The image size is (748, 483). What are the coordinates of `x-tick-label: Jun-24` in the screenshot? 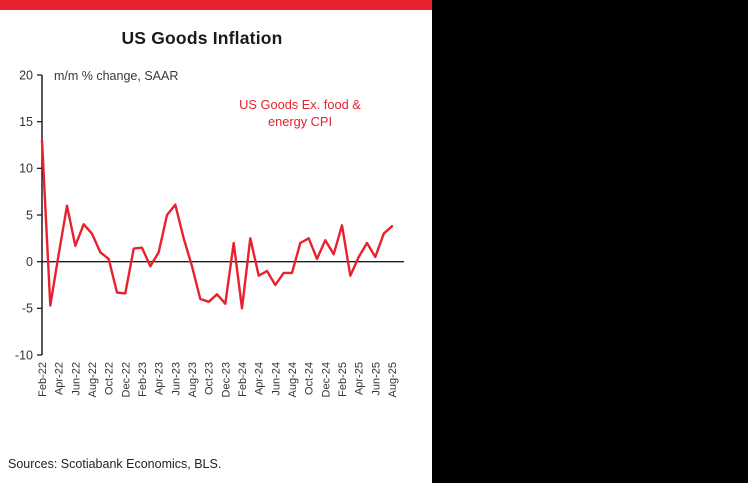 It's located at (276, 379).